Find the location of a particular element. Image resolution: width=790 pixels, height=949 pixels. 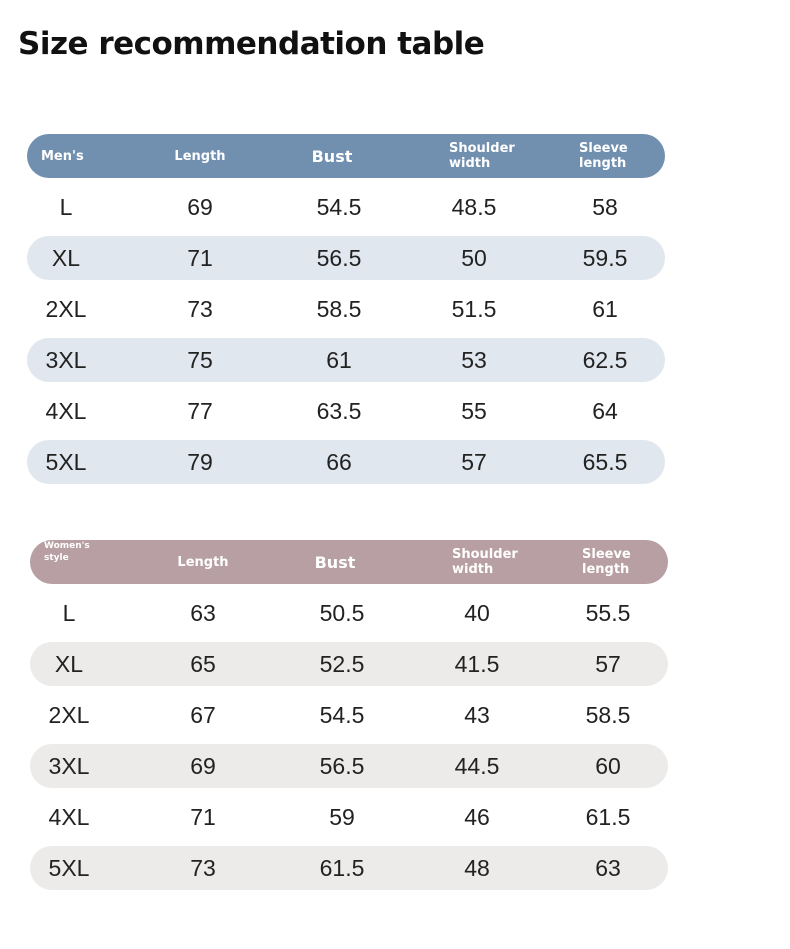

bust-cell: 61 is located at coordinates (339, 359).